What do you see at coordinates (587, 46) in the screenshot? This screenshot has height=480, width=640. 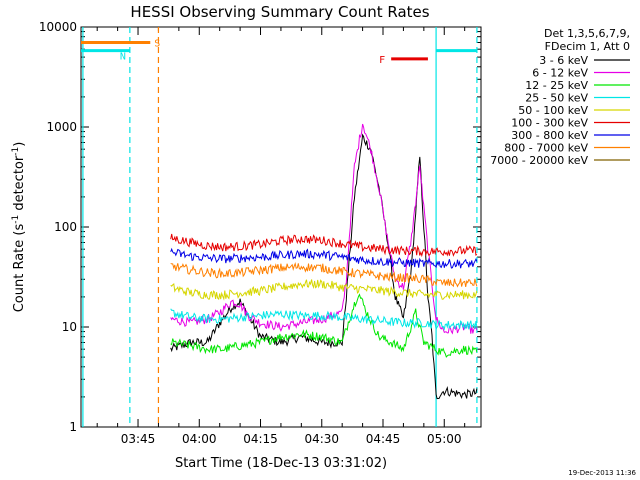 I see `legend-header-2: FDecim 1, Att 0` at bounding box center [587, 46].